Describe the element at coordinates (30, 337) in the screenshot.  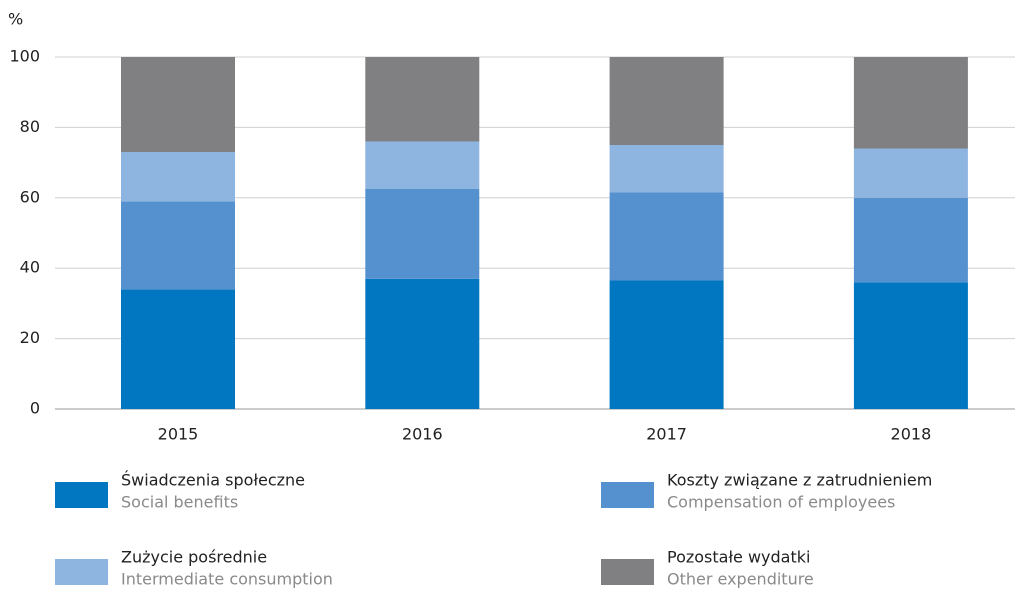
I see `y-tick-label: 20` at that location.